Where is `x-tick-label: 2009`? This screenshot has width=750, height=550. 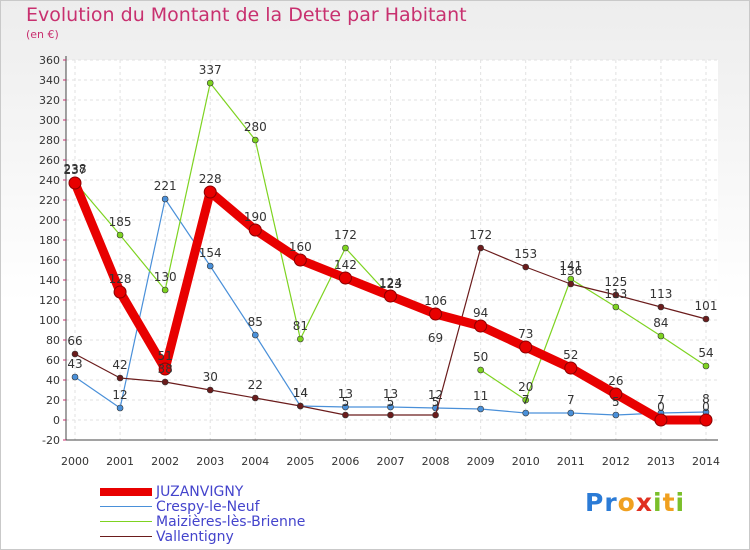
x-tick-label: 2009 is located at coordinates (481, 461).